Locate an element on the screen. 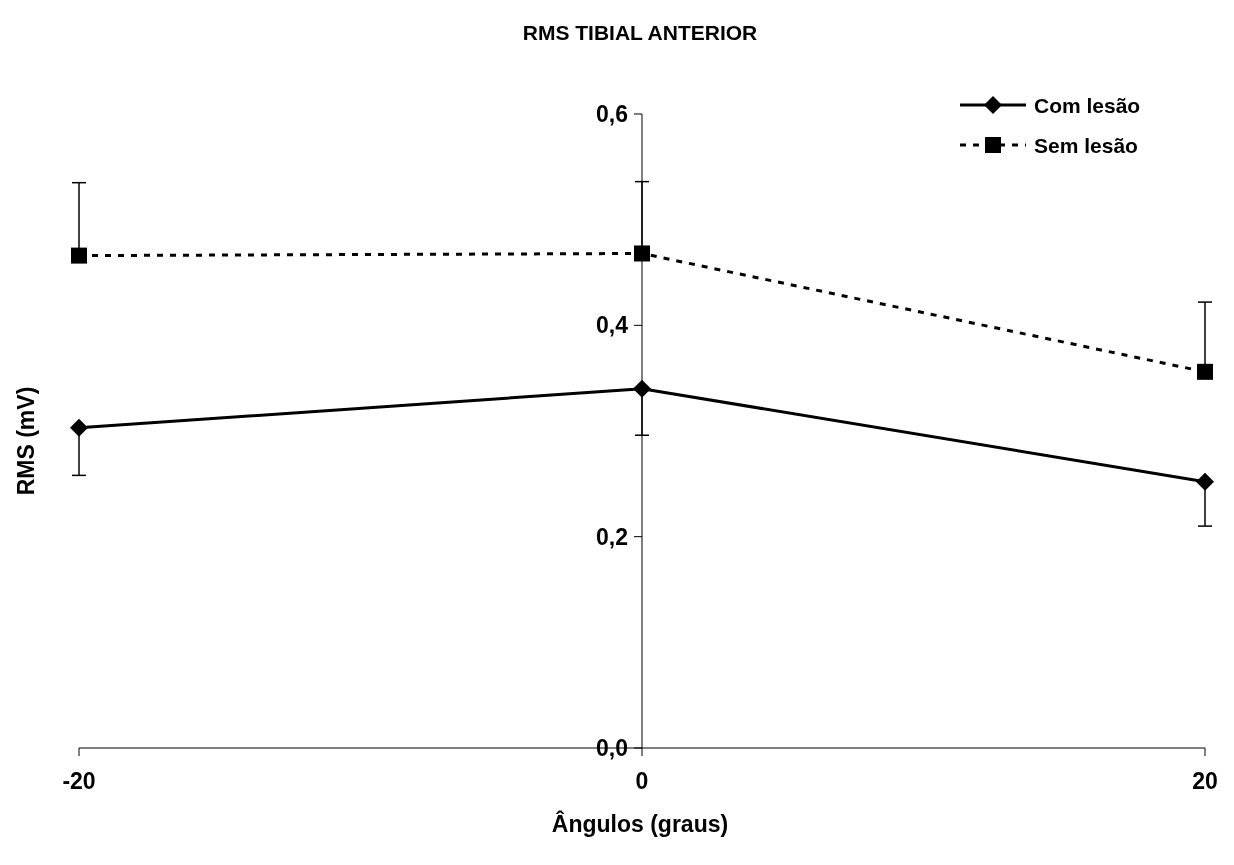 This screenshot has width=1234, height=865. x-axis-title: Ângulos (graus) is located at coordinates (640, 823).